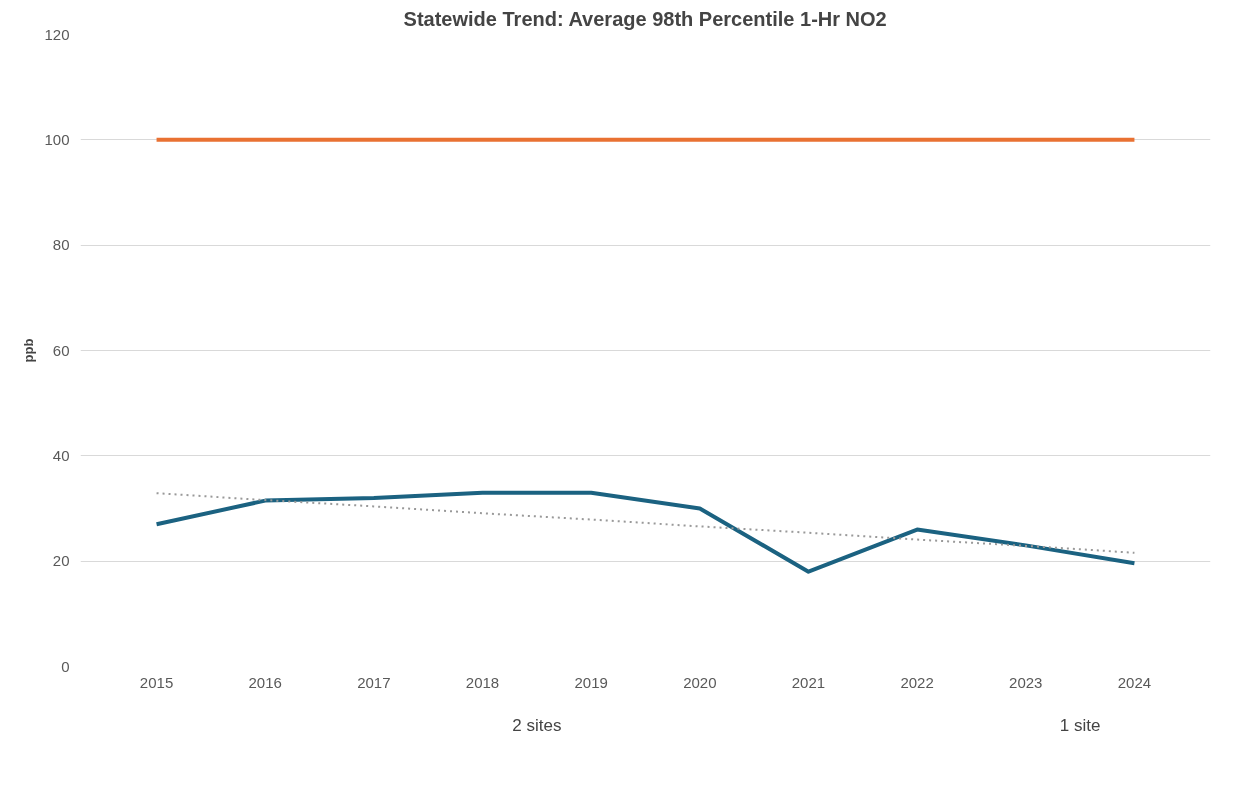  I want to click on y-tick-label: 120, so click(57, 34).